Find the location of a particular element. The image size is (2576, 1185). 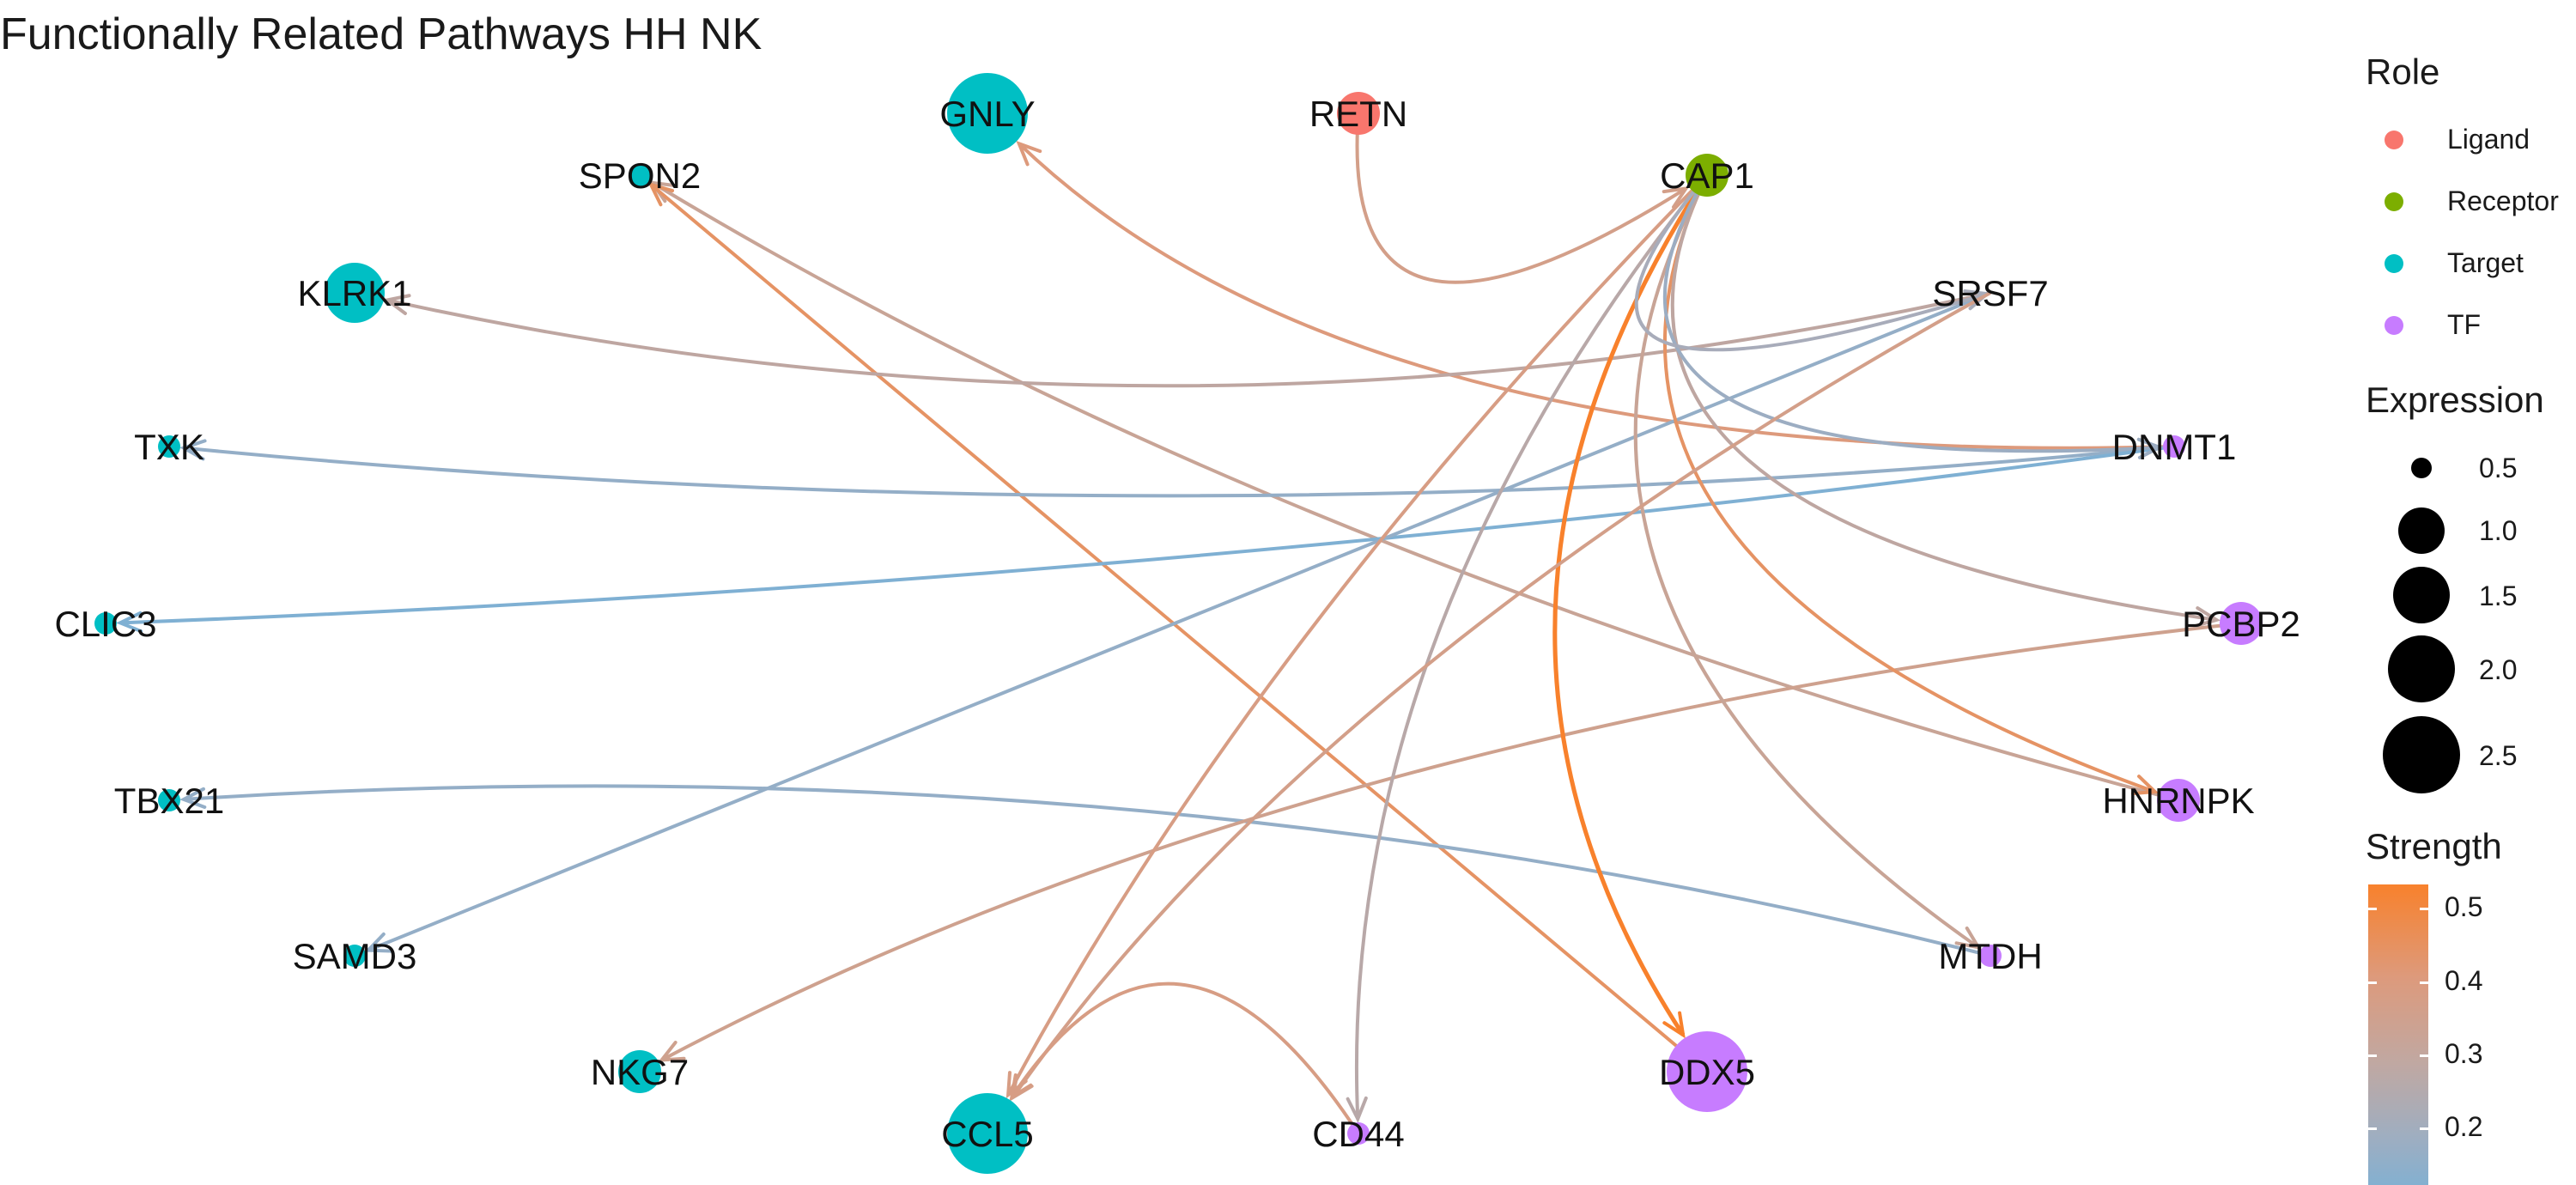

edge-retn-to-cap1 is located at coordinates (1521, 198).